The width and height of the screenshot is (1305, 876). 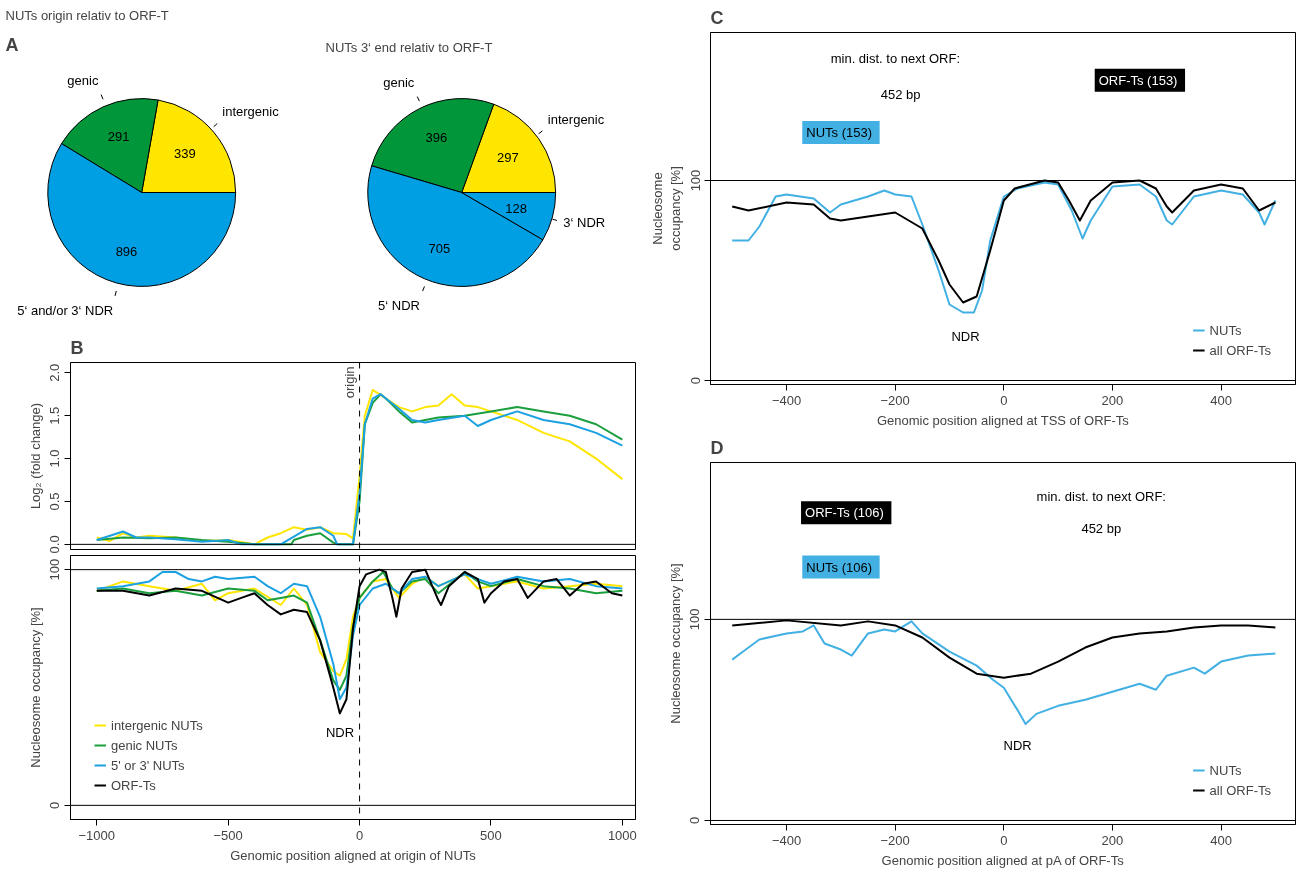 What do you see at coordinates (717, 447) in the screenshot?
I see `text: D` at bounding box center [717, 447].